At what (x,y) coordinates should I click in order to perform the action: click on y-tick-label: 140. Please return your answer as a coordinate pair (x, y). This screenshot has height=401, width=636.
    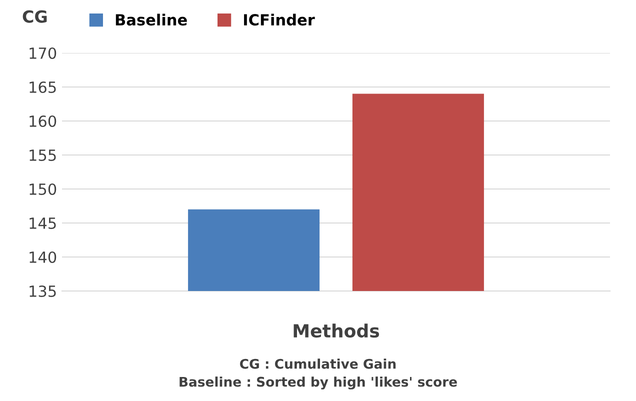
    Looking at the image, I should click on (43, 257).